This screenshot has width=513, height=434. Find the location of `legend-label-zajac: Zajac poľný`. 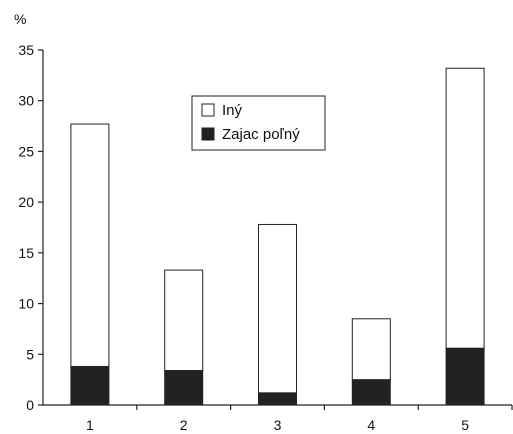

legend-label-zajac: Zajac poľný is located at coordinates (261, 134).